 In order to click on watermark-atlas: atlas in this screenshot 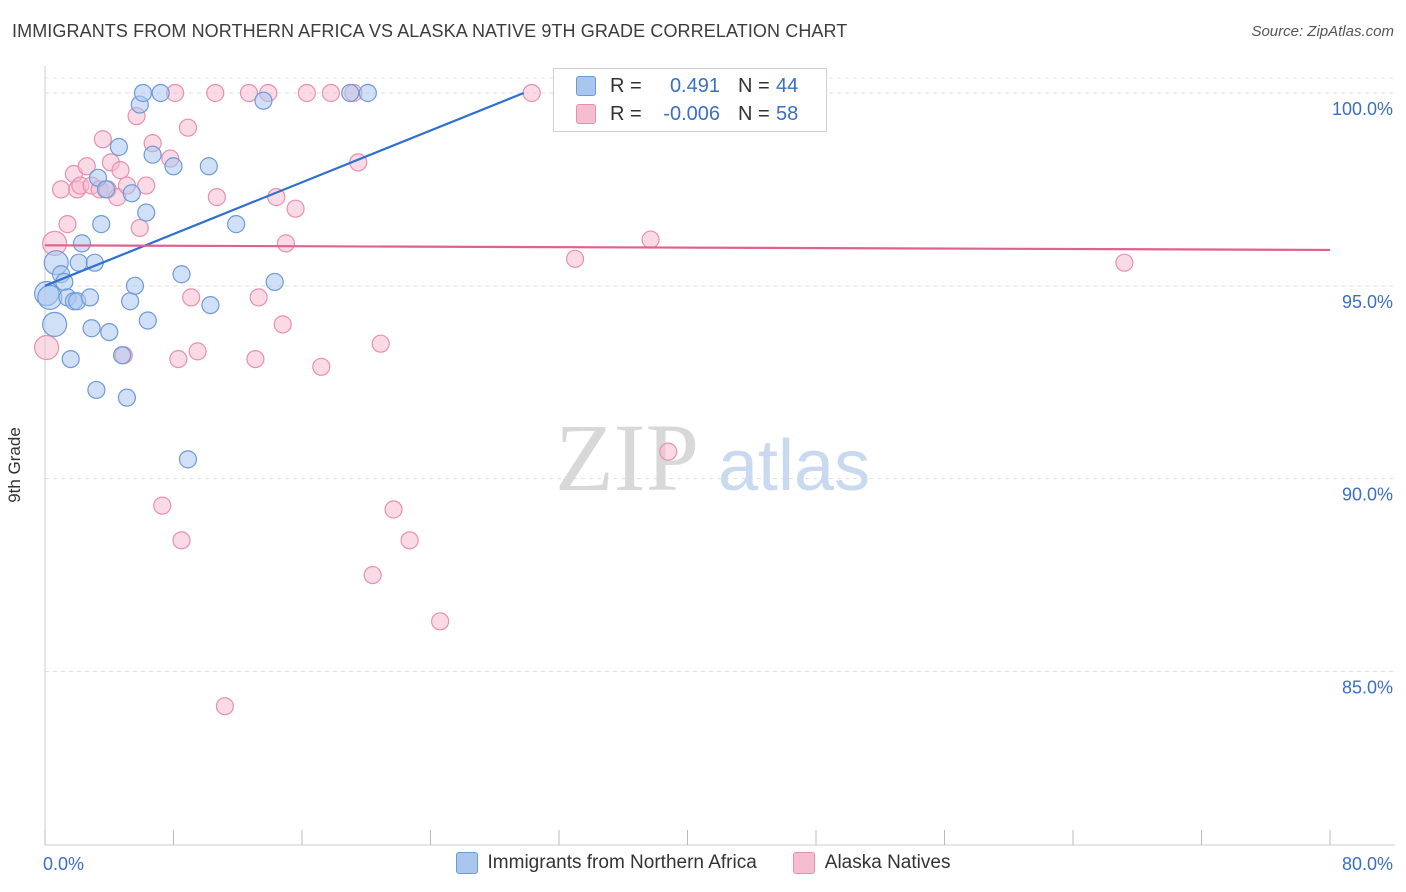, I will do `click(794, 466)`.